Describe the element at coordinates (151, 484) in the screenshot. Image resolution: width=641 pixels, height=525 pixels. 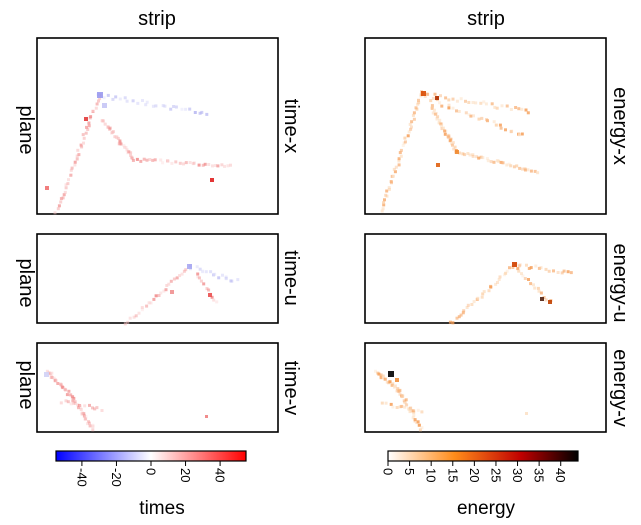
I see `colorbar-times: -40 -20 0 20 40 times` at that location.